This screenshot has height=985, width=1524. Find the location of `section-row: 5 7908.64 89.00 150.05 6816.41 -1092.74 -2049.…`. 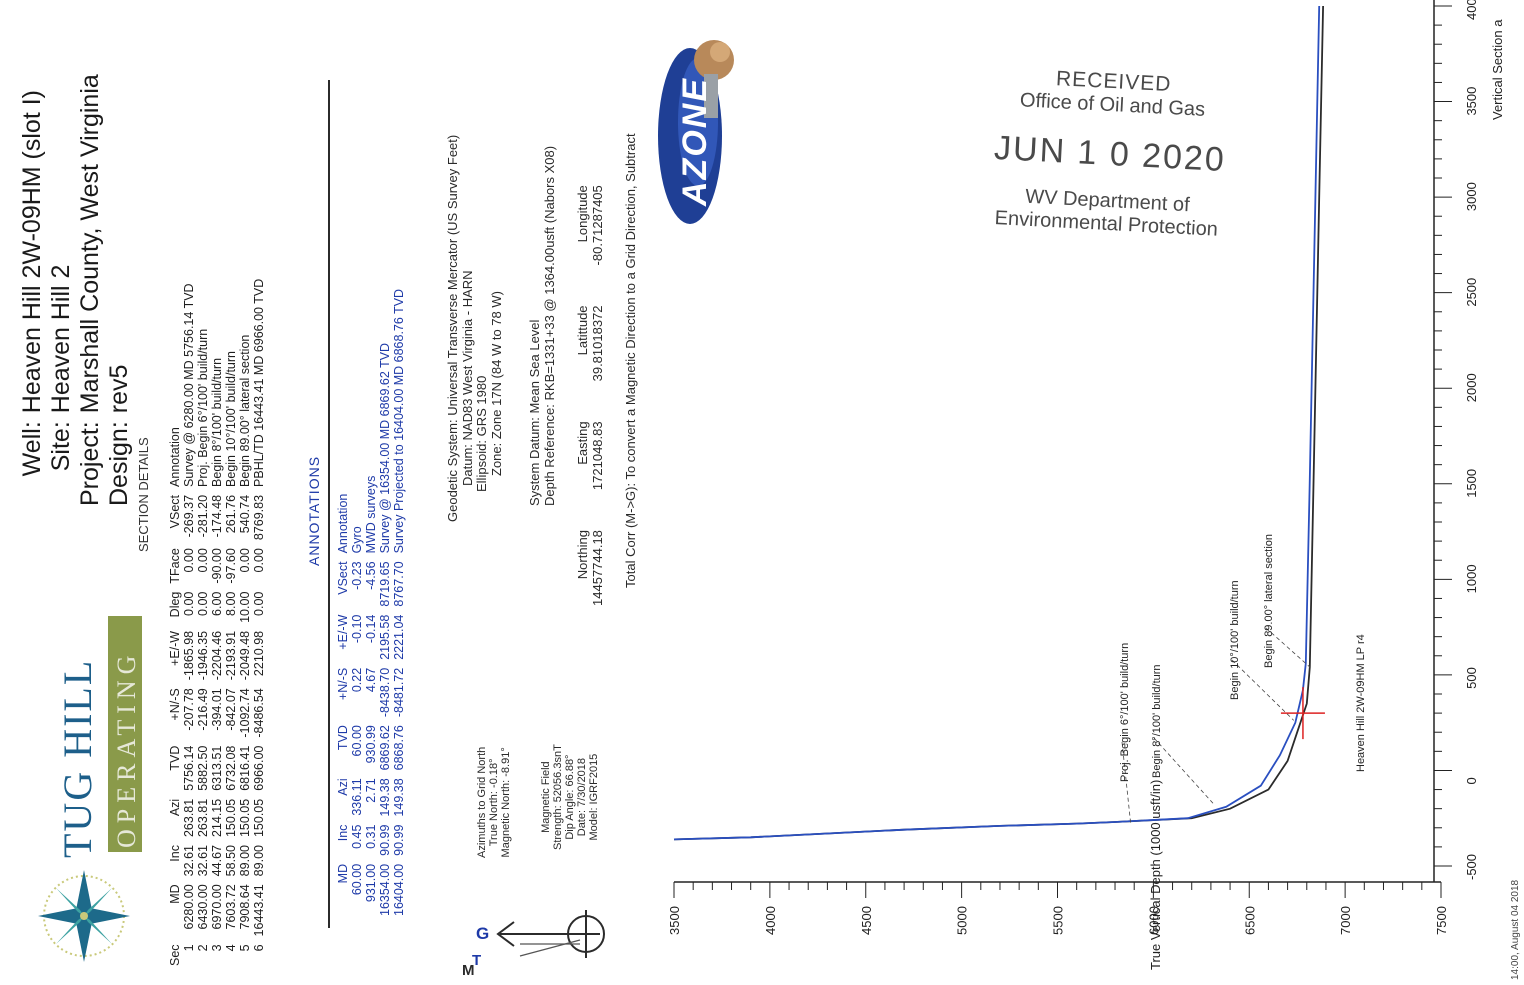

section-row: 5 7908.64 89.00 150.05 6816.41 -1092.74 -2049.… is located at coordinates (245, 622).